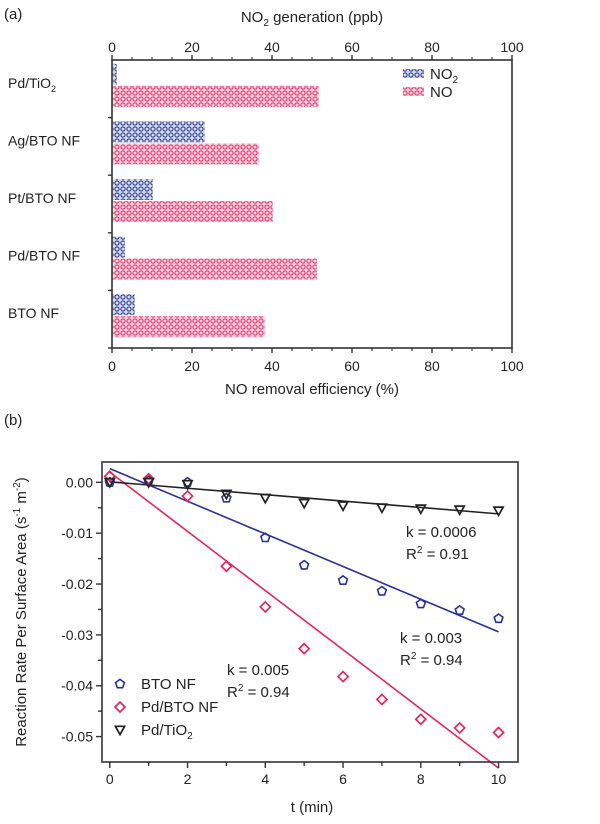  Describe the element at coordinates (77, 635) in the screenshot. I see `y-axis-tick-label: -0.03` at that location.